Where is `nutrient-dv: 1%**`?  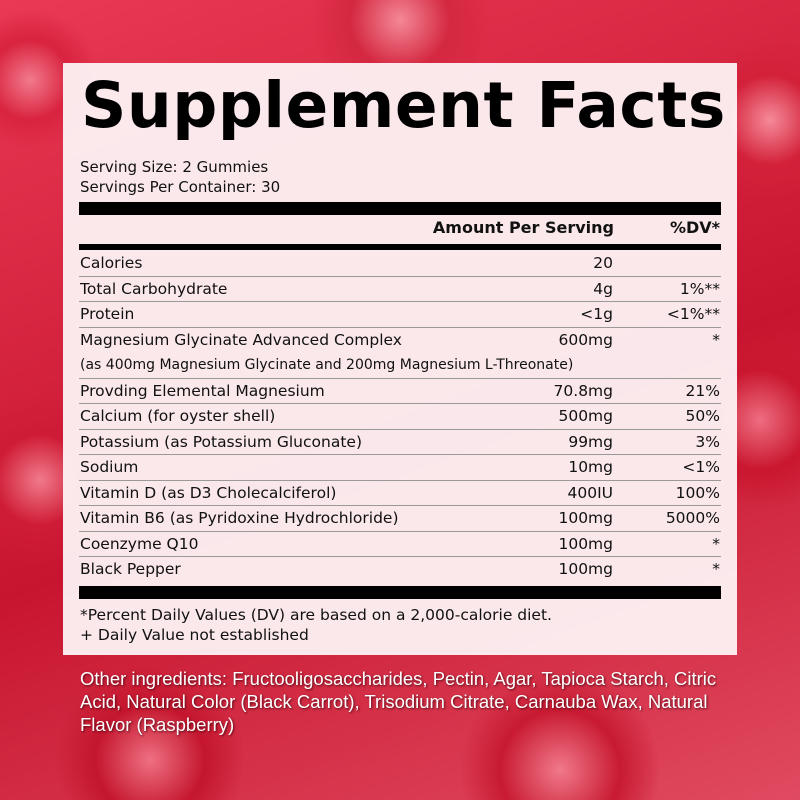
nutrient-dv: 1%** is located at coordinates (699, 288).